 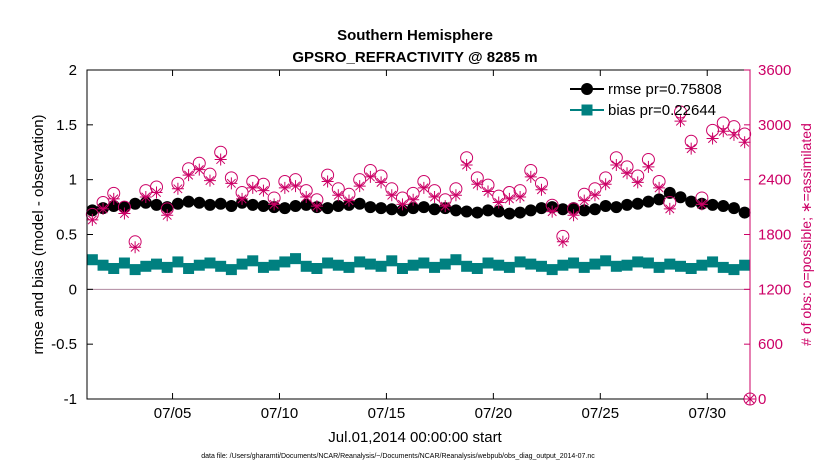 What do you see at coordinates (414, 57) in the screenshot?
I see `chart-subtitle: GPSRO_REFRACTIVITY @ 8285 m` at bounding box center [414, 57].